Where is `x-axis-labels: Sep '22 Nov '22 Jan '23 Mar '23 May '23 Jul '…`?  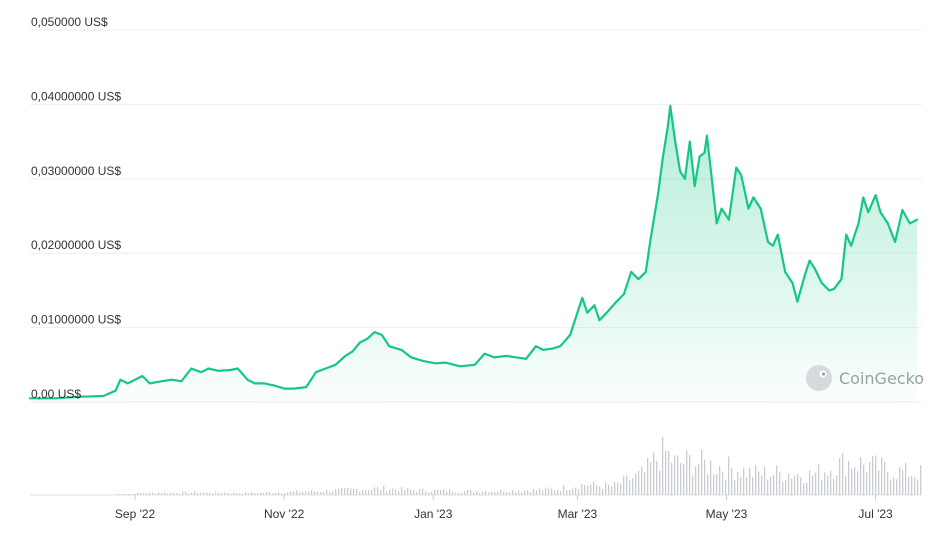 x-axis-labels: Sep '22 Nov '22 Jan '23 Mar '23 May '23 Jul '… is located at coordinates (504, 508).